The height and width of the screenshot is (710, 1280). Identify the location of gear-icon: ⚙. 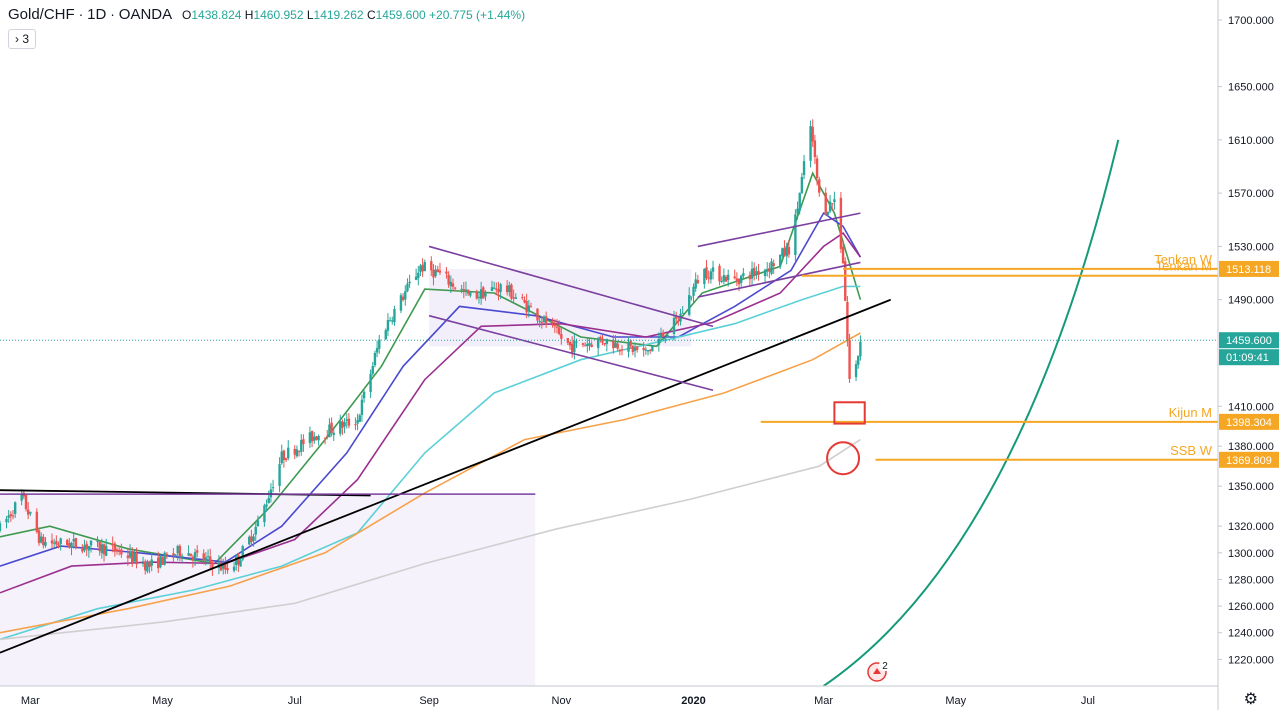
(1250, 699).